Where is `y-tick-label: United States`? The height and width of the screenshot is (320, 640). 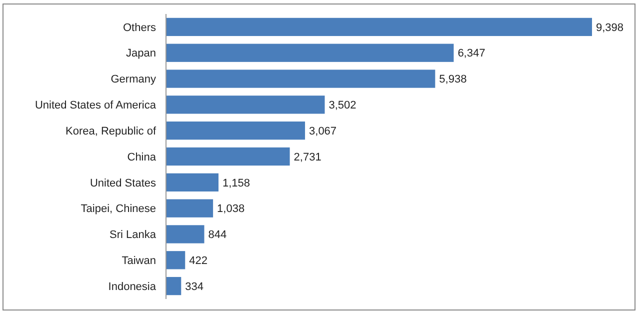
y-tick-label: United States is located at coordinates (123, 183).